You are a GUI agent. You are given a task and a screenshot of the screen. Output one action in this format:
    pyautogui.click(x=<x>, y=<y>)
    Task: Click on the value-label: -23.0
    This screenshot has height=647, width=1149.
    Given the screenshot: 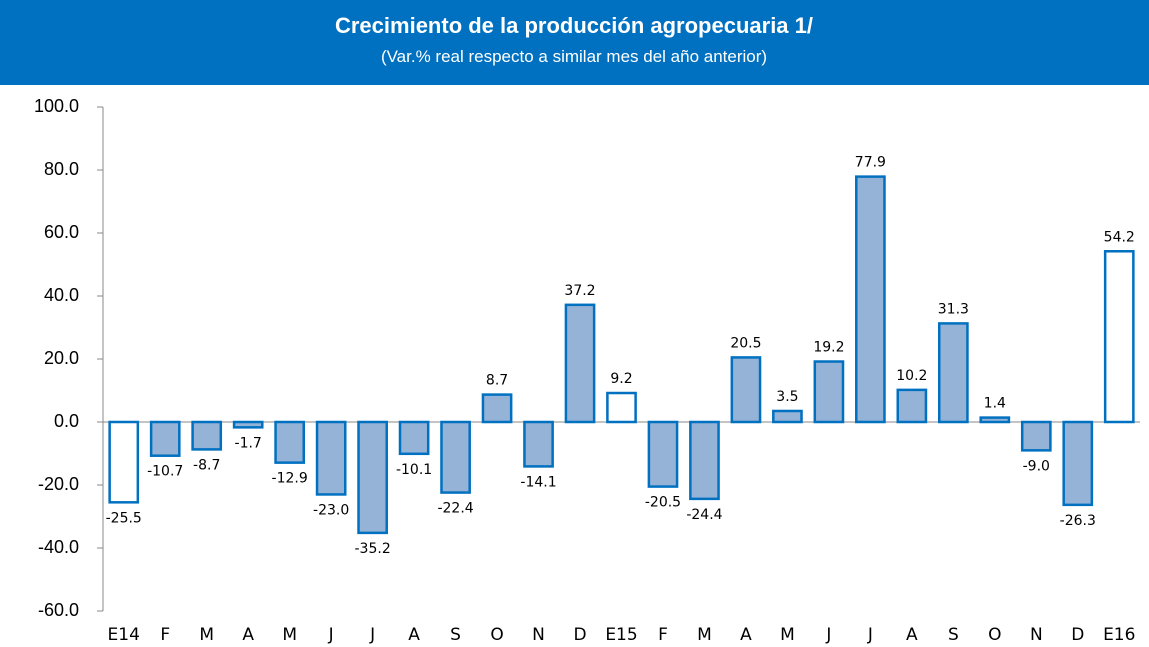 What is the action you would take?
    pyautogui.click(x=331, y=510)
    